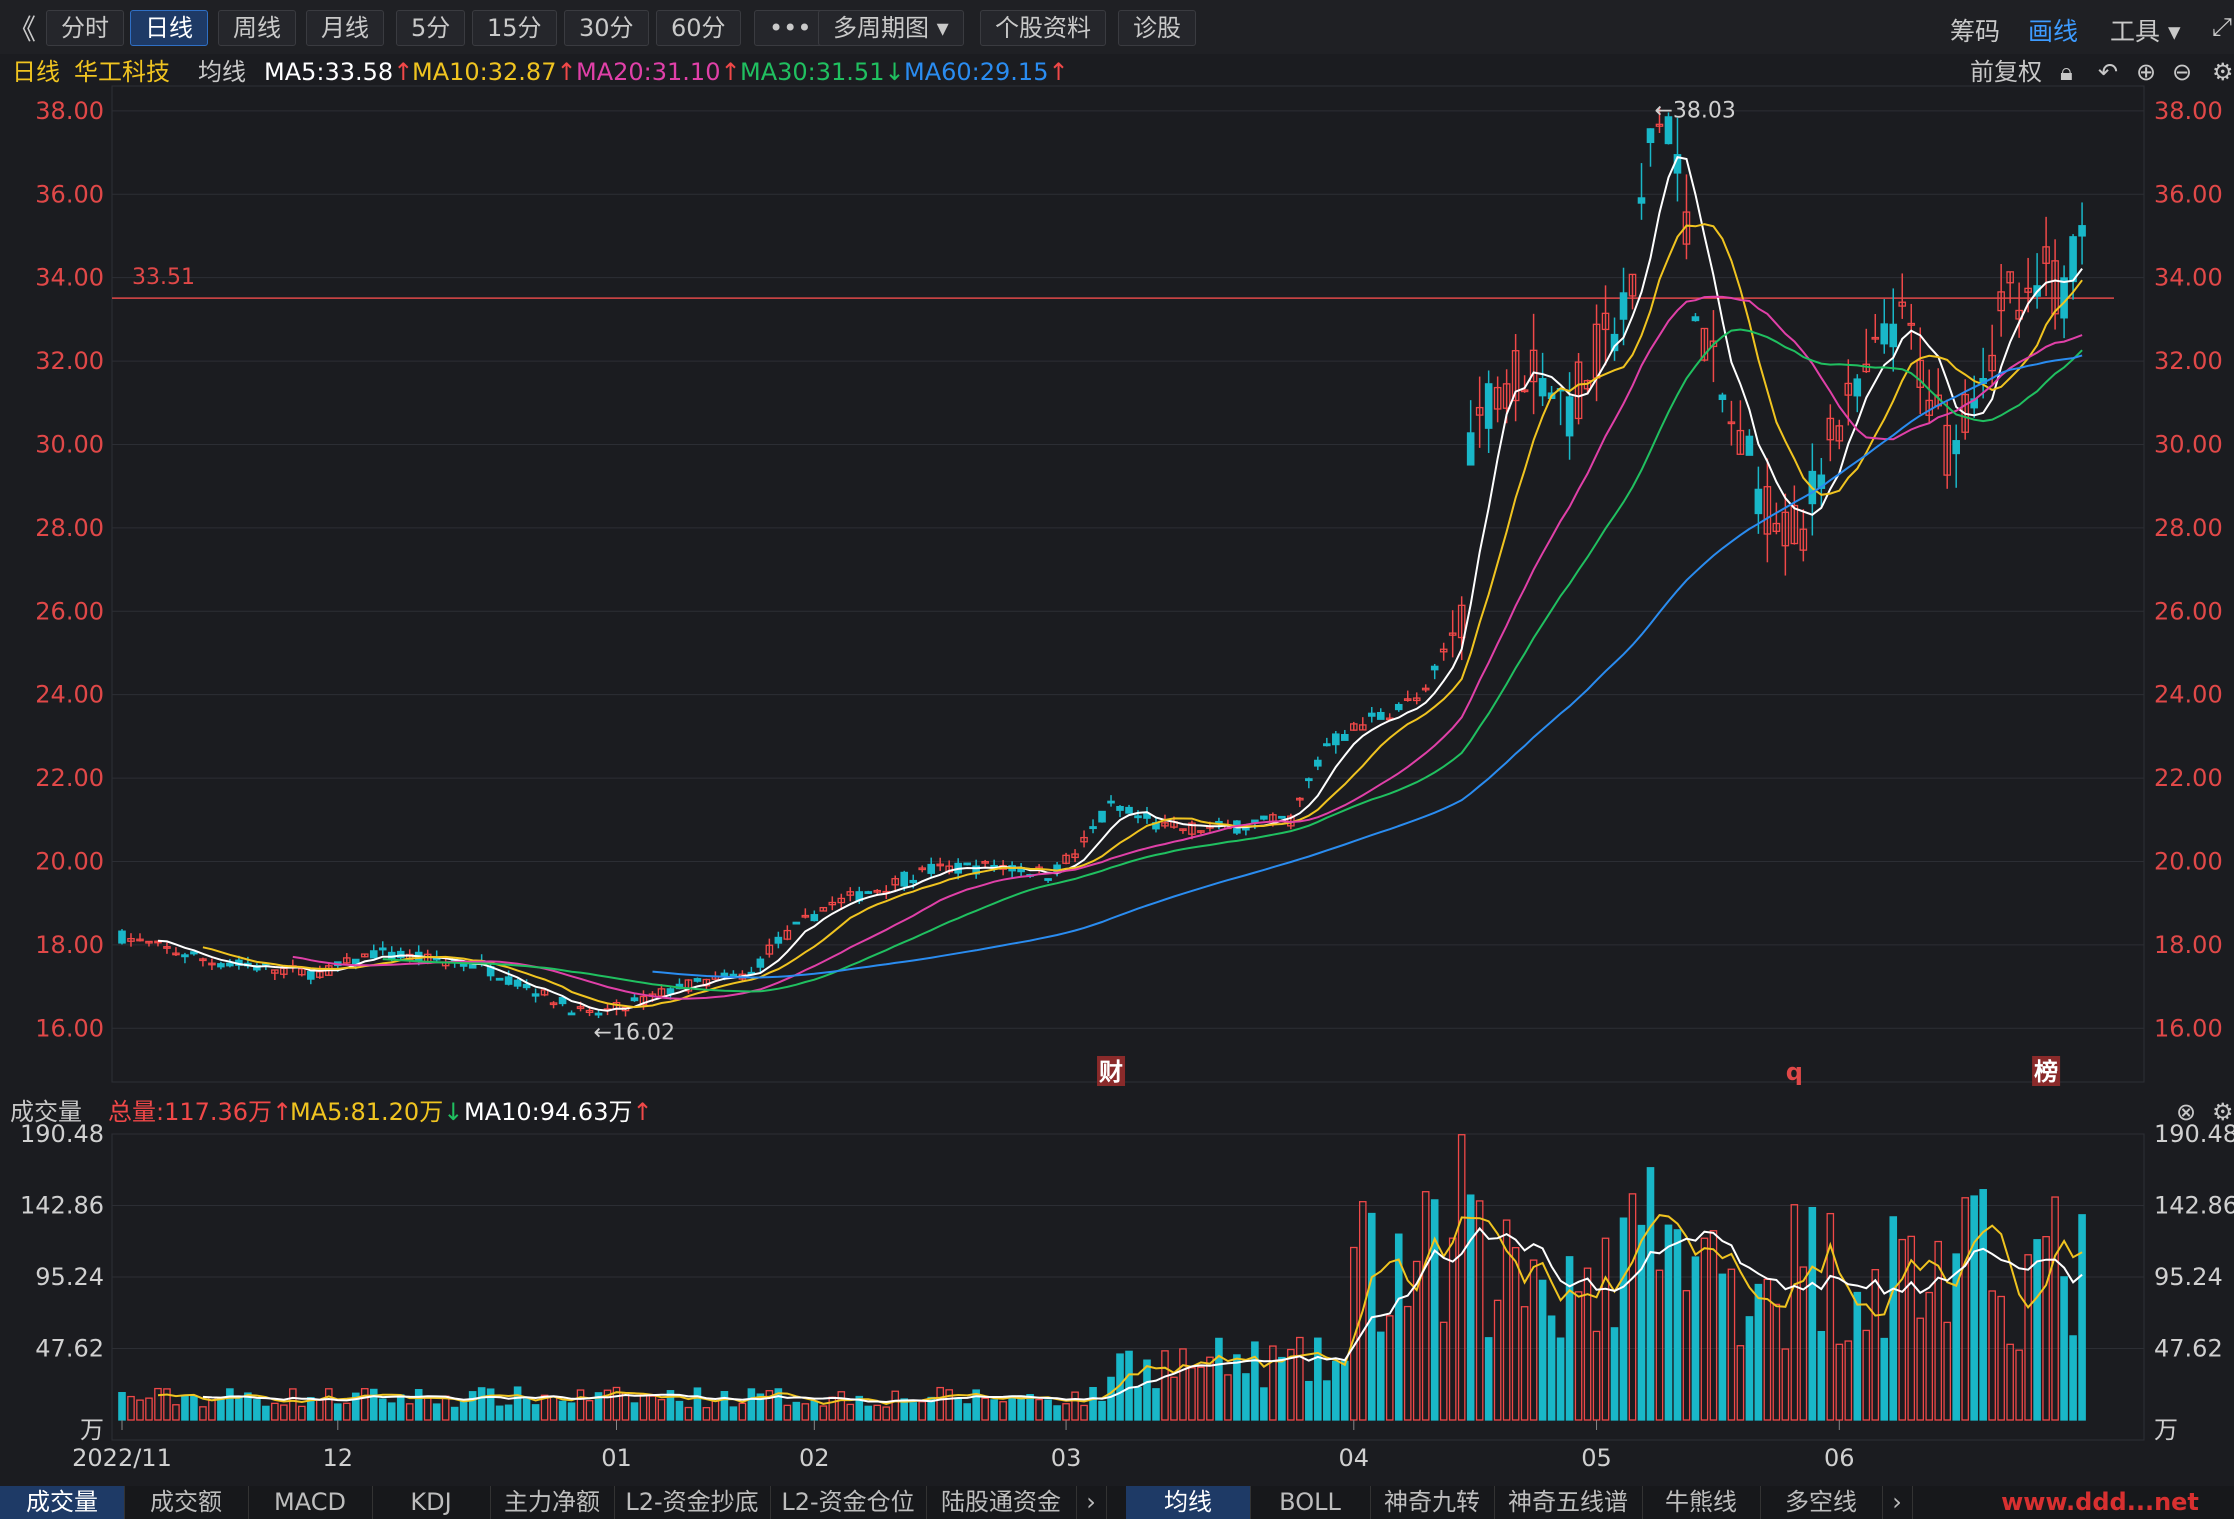  What do you see at coordinates (169, 28) in the screenshot?
I see `period-tab-daily: 日线` at bounding box center [169, 28].